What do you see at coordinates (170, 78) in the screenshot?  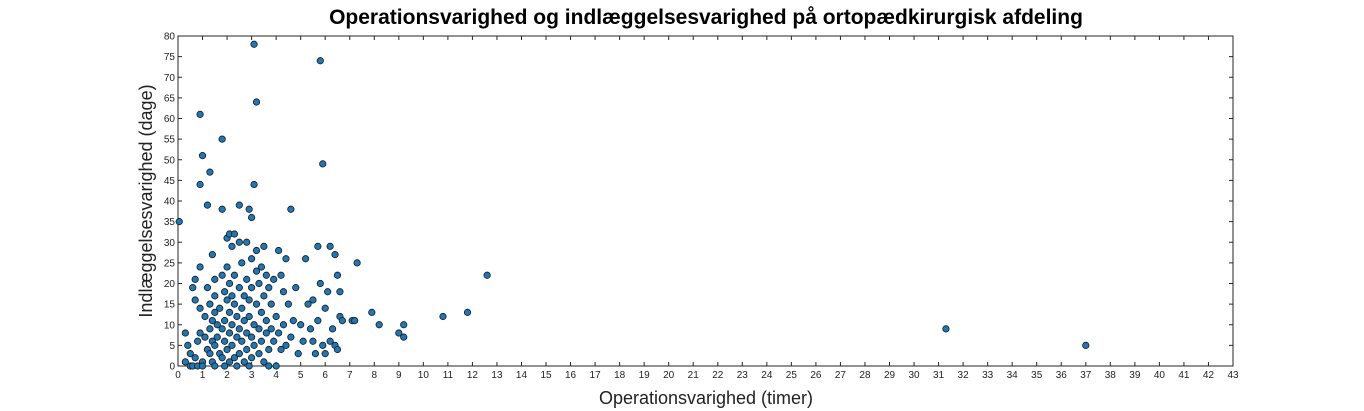 I see `y-tick-label: 70` at bounding box center [170, 78].